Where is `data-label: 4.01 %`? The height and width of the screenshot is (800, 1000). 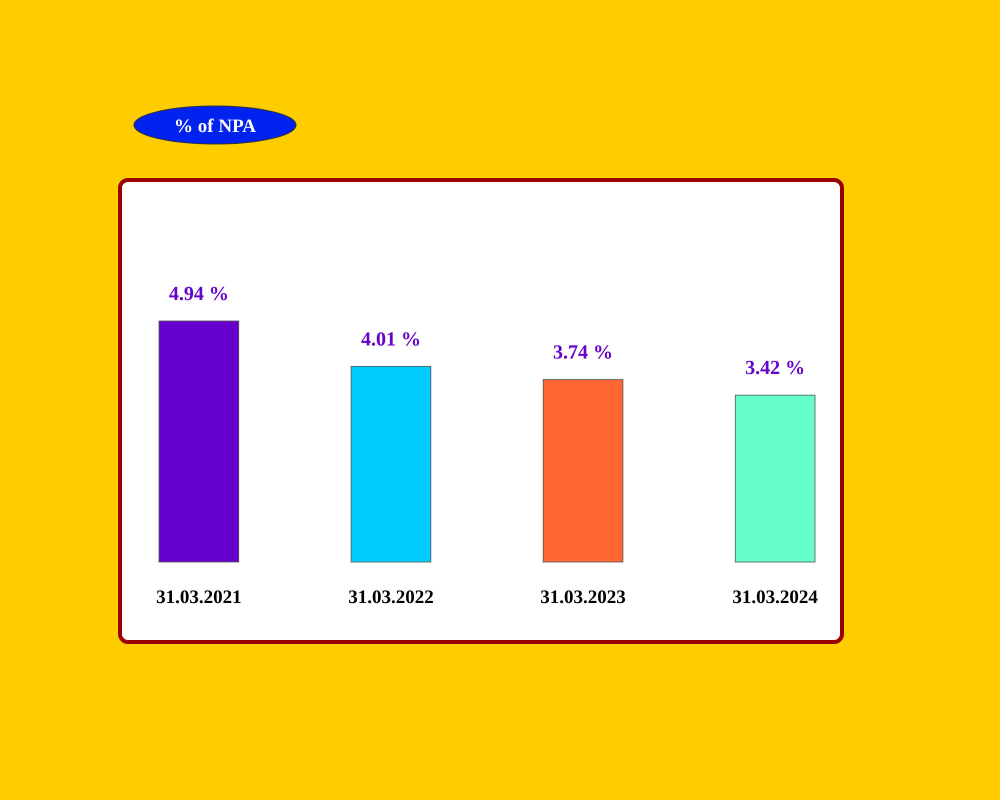 data-label: 4.01 % is located at coordinates (390, 339).